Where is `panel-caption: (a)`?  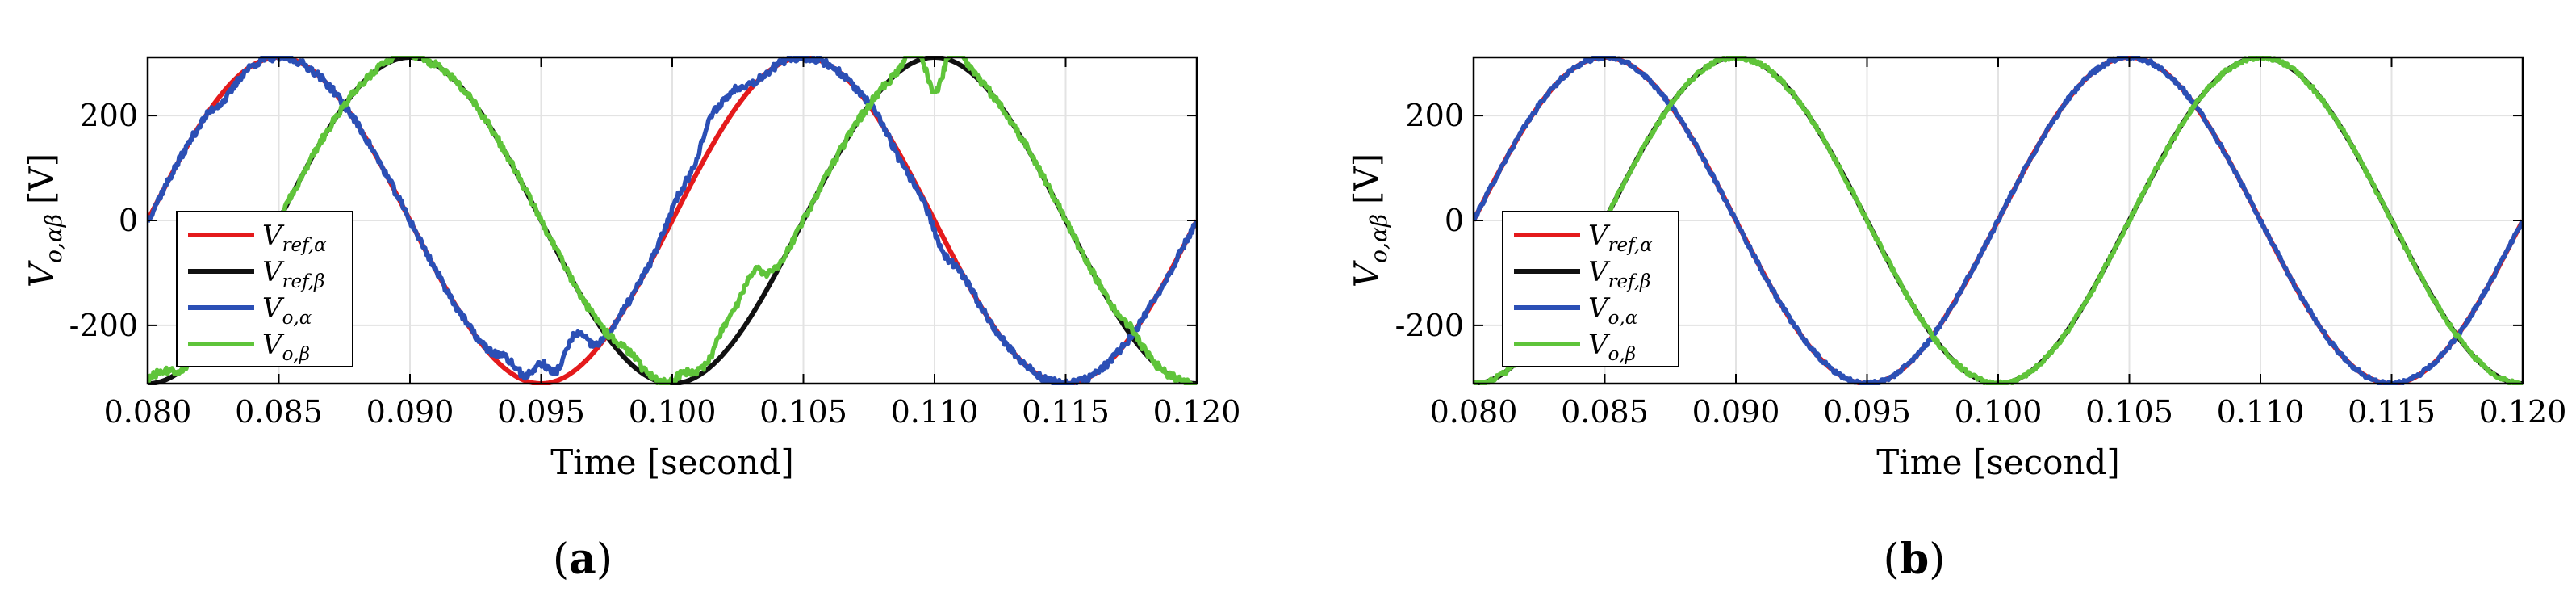
panel-caption: (a) is located at coordinates (583, 559).